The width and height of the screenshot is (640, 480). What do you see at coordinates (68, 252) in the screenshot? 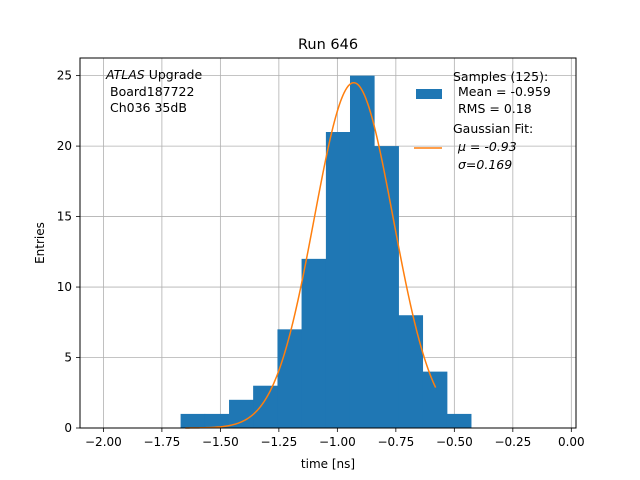
I see `y-axis-ticks: 0 5 10 15 20 25` at bounding box center [68, 252].